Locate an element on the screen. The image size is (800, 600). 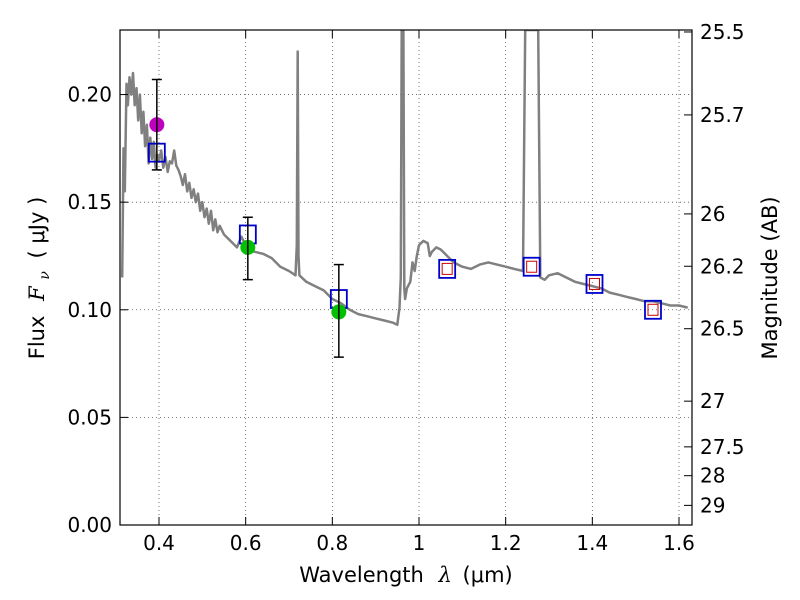
x-axis-label: Wavelength λ (μm) is located at coordinates (405, 575).